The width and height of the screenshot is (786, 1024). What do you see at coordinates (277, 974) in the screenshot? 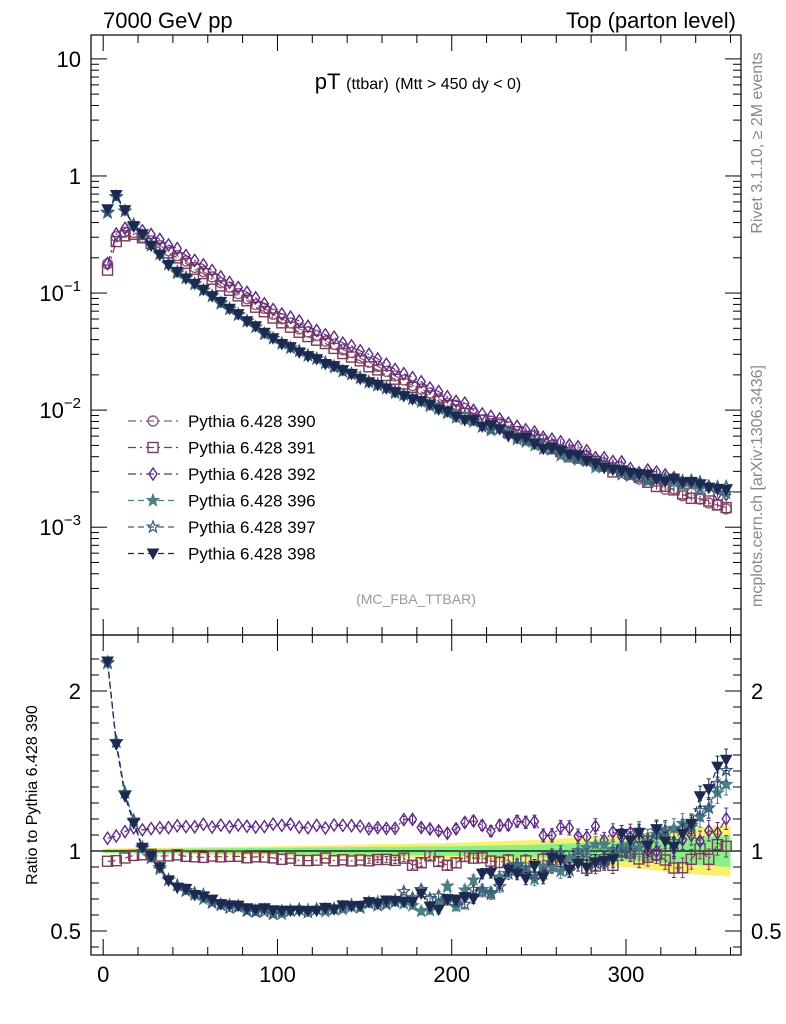
I see `ratio-xtick-label: 100` at bounding box center [277, 974].